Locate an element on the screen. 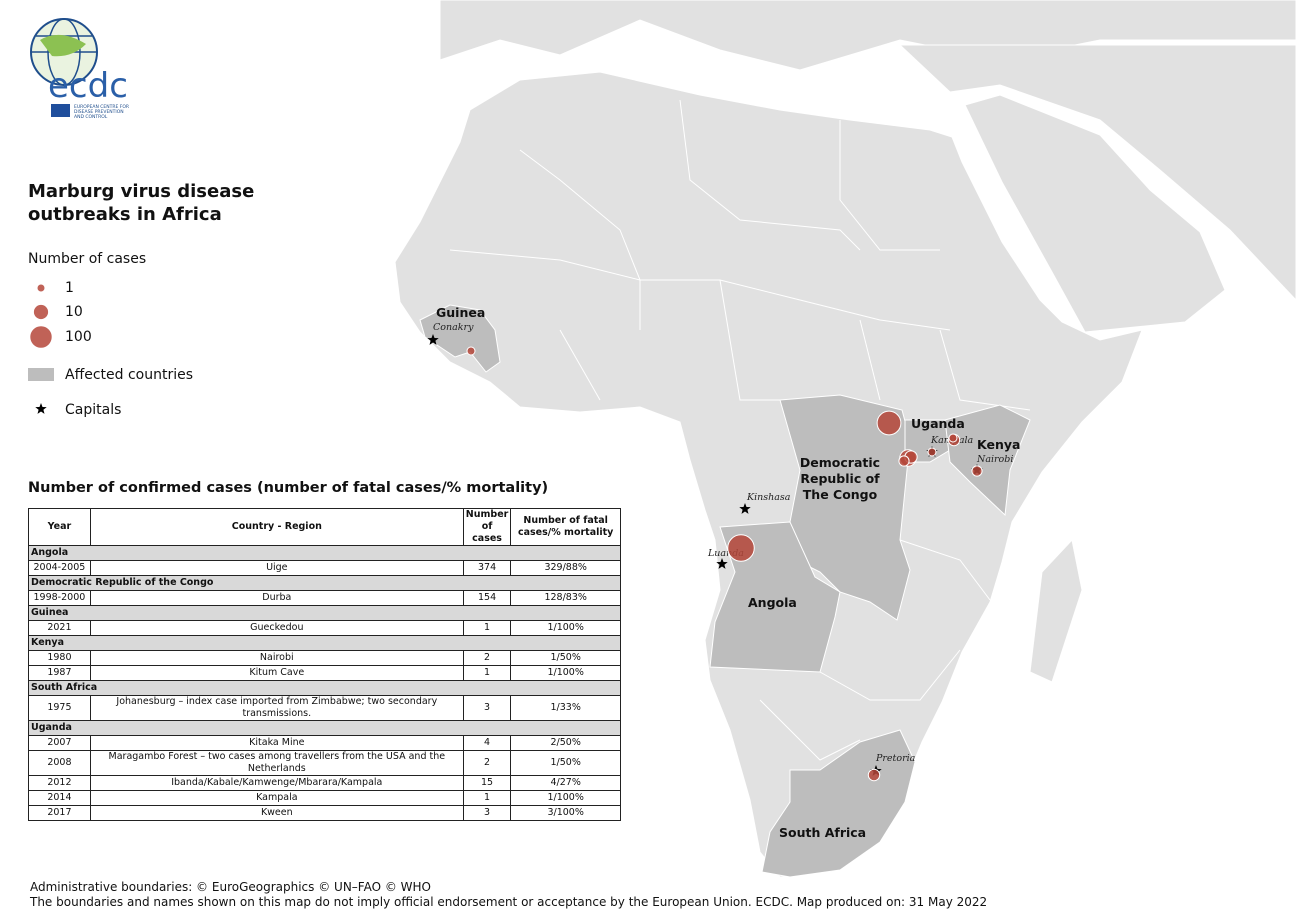  table-cell: Kween is located at coordinates (276, 813).